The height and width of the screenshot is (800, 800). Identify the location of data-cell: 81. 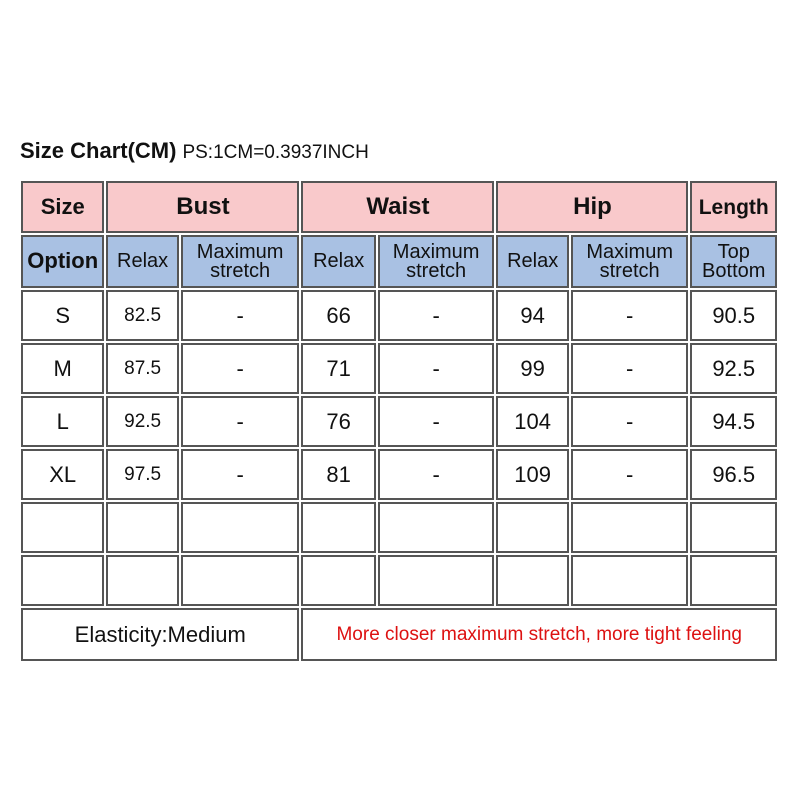
(338, 474).